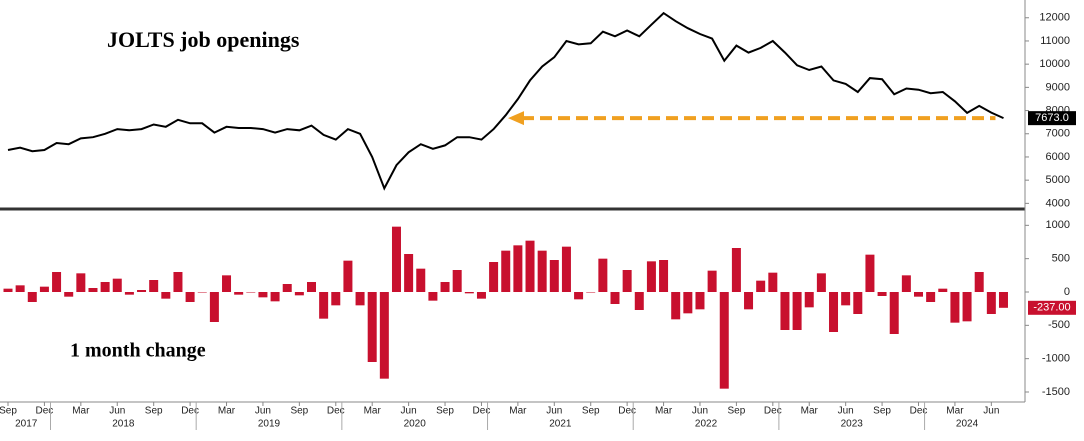 Image resolution: width=1084 pixels, height=441 pixels. I want to click on year-label: 2022, so click(706, 424).